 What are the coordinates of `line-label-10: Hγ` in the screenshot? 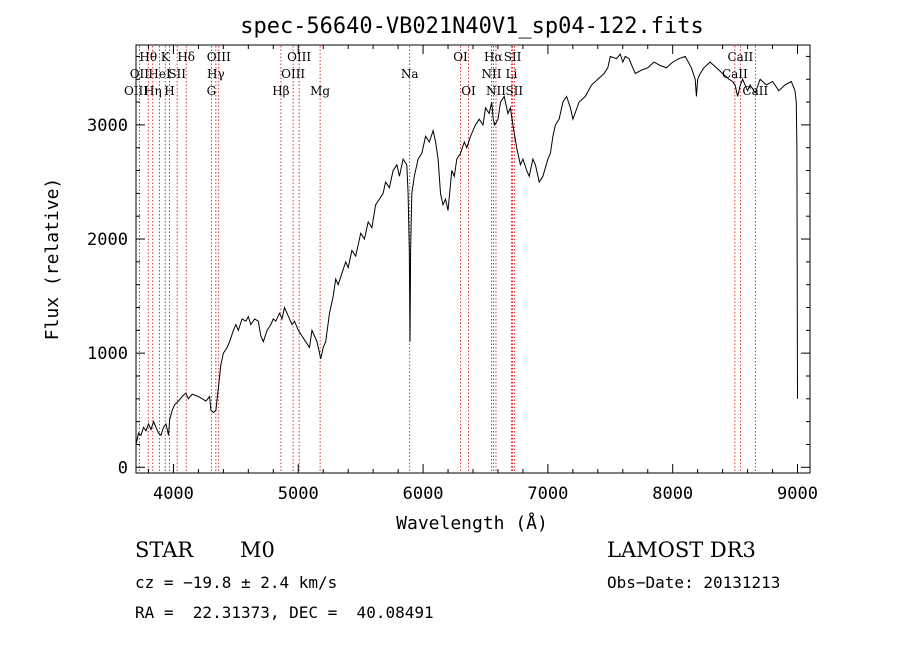 It's located at (216, 74).